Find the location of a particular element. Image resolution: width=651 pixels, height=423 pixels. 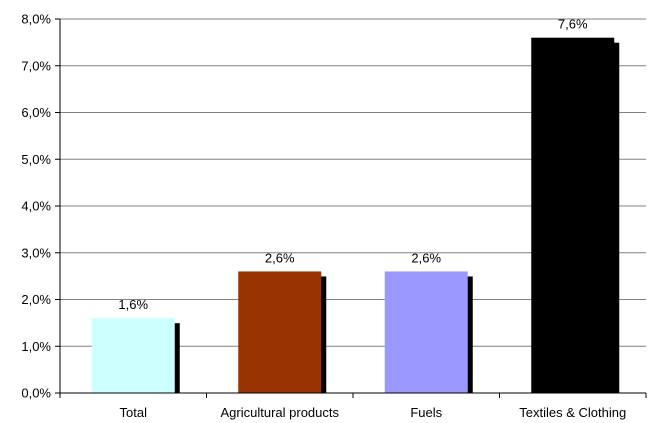

category-label: Fuels is located at coordinates (426, 412).